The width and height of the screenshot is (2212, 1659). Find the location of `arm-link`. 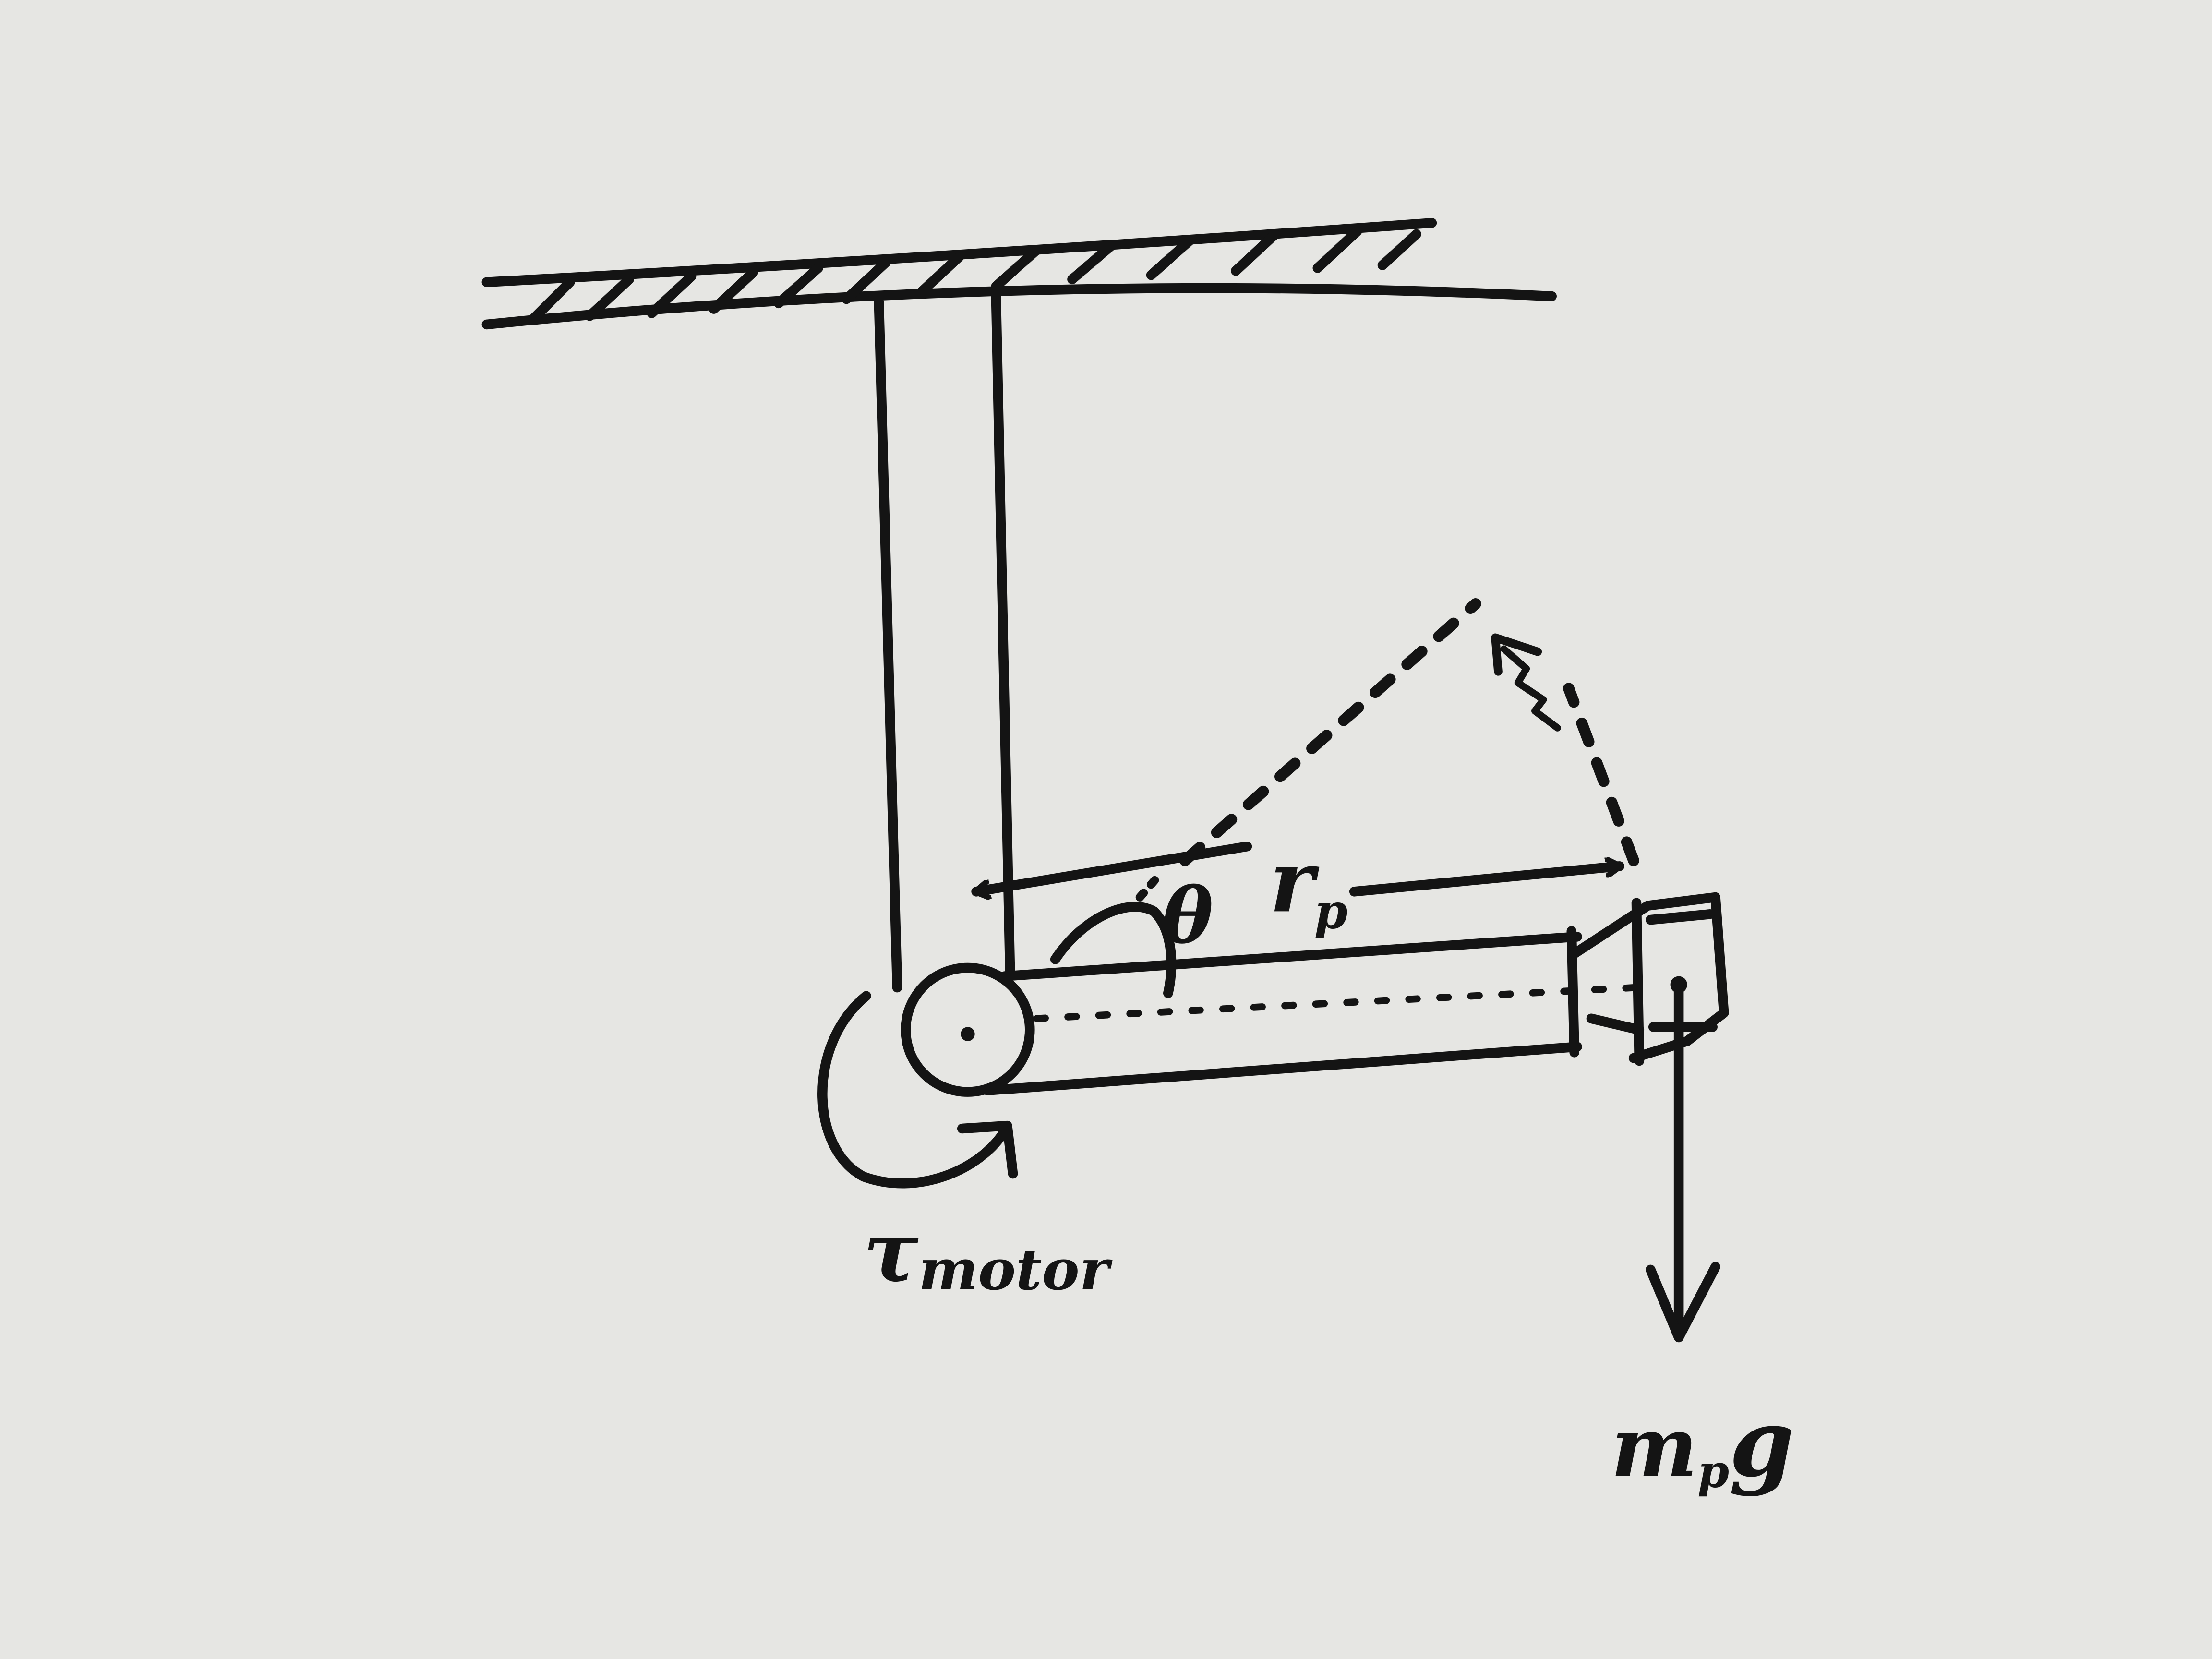

arm-link is located at coordinates (1311, 1014).